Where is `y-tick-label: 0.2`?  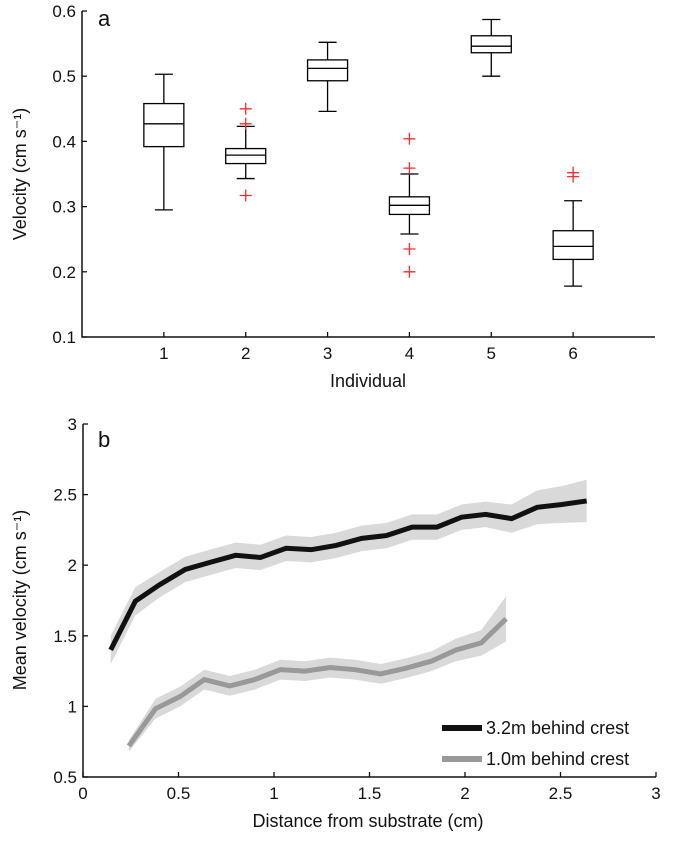 y-tick-label: 0.2 is located at coordinates (64, 272).